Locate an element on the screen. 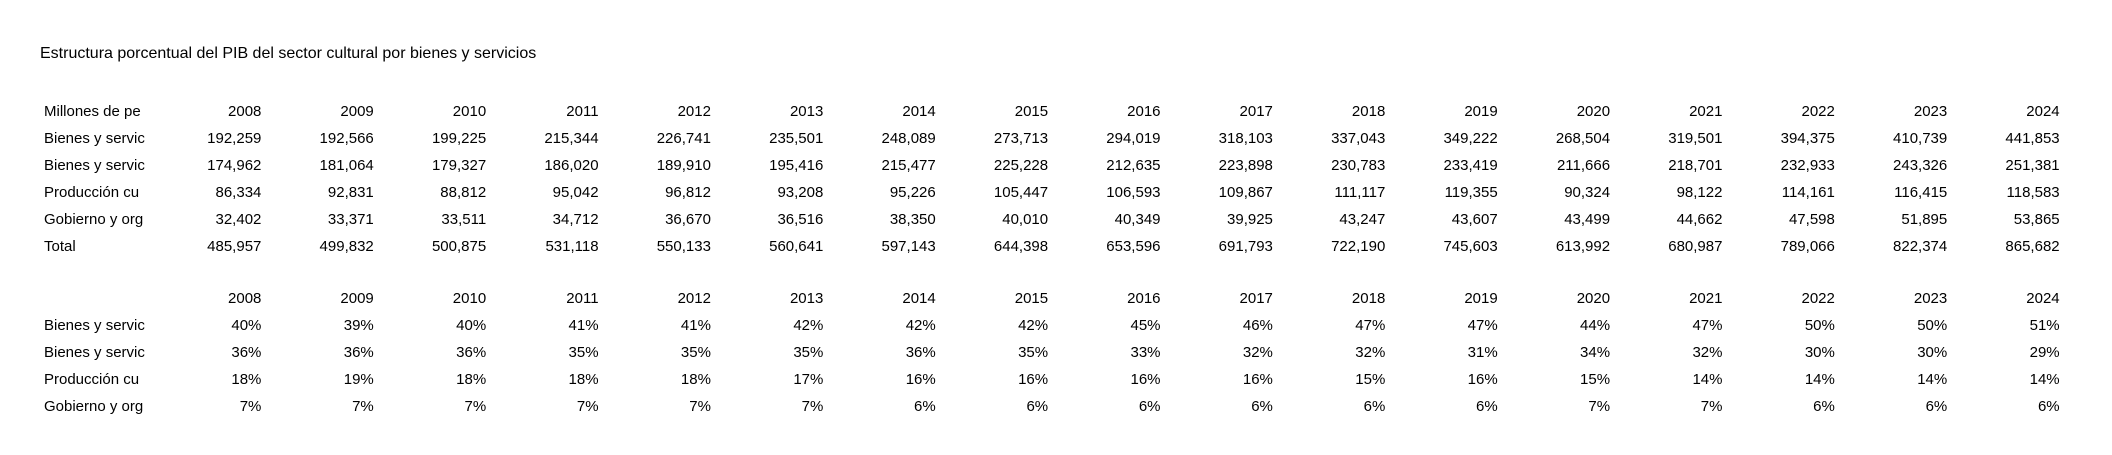 This screenshot has width=2112, height=455. row-label: Producción cu is located at coordinates (92, 379).